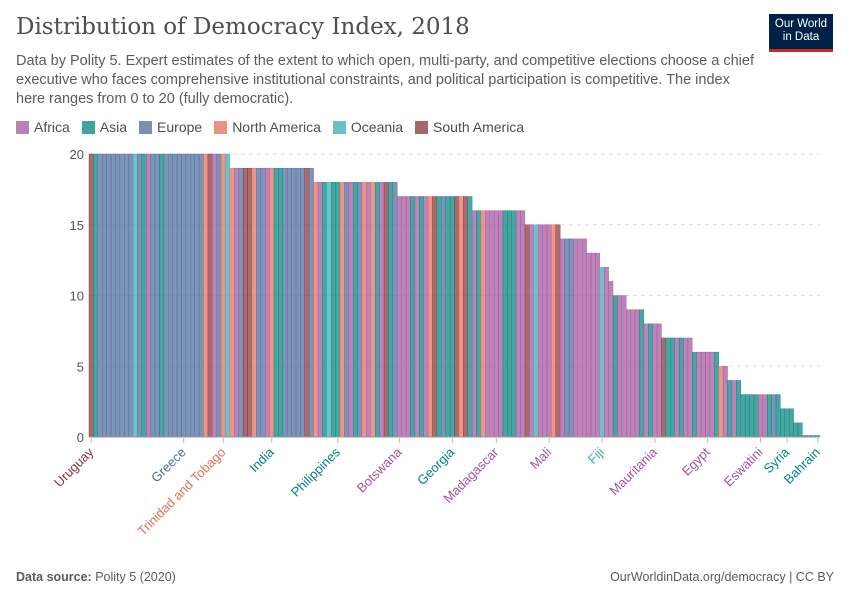 Image resolution: width=850 pixels, height=600 pixels. I want to click on legend-label: North America, so click(276, 127).